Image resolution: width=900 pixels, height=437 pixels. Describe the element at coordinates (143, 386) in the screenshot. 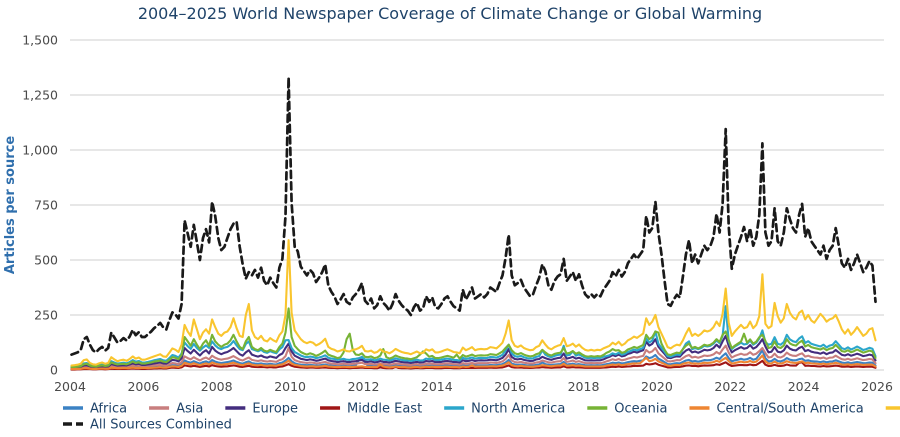

I see `x-tick-label: 2006` at that location.